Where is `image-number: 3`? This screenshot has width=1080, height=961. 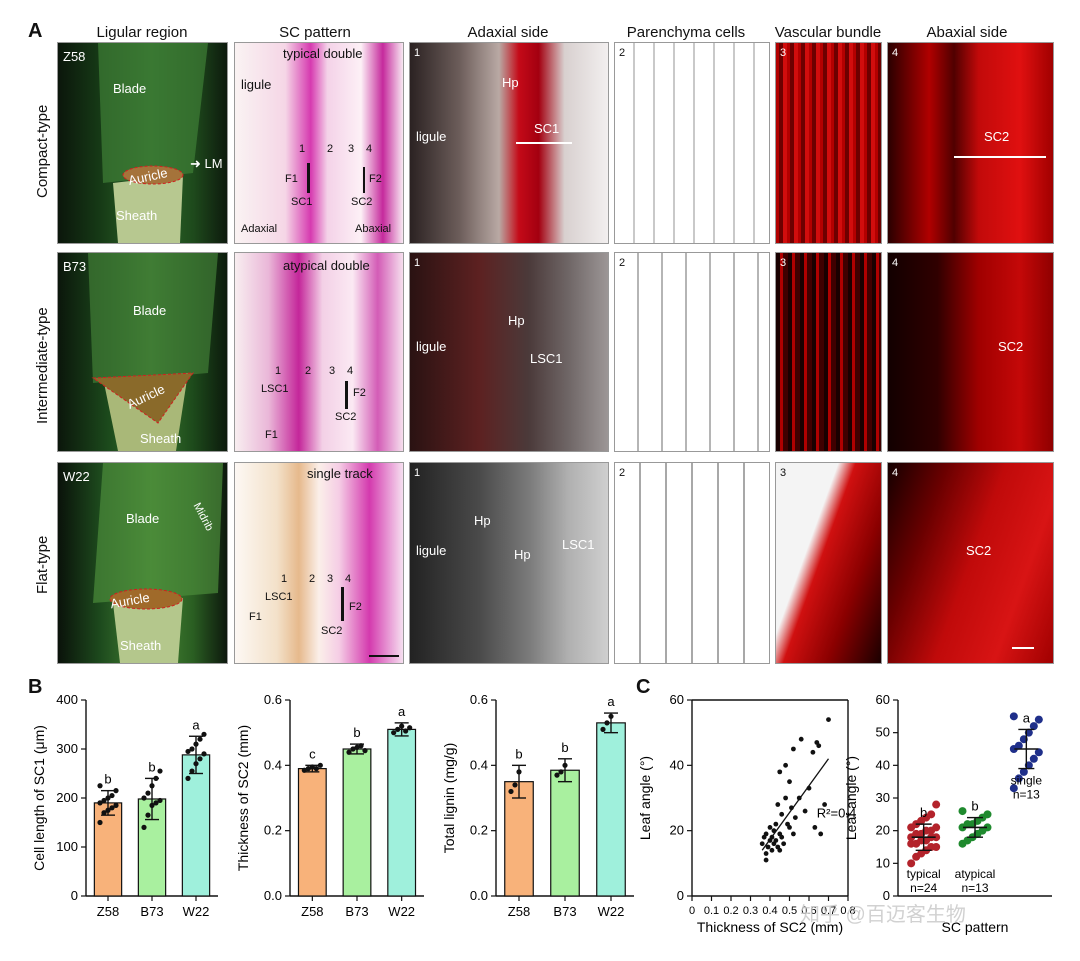 image-number: 3 is located at coordinates (783, 53).